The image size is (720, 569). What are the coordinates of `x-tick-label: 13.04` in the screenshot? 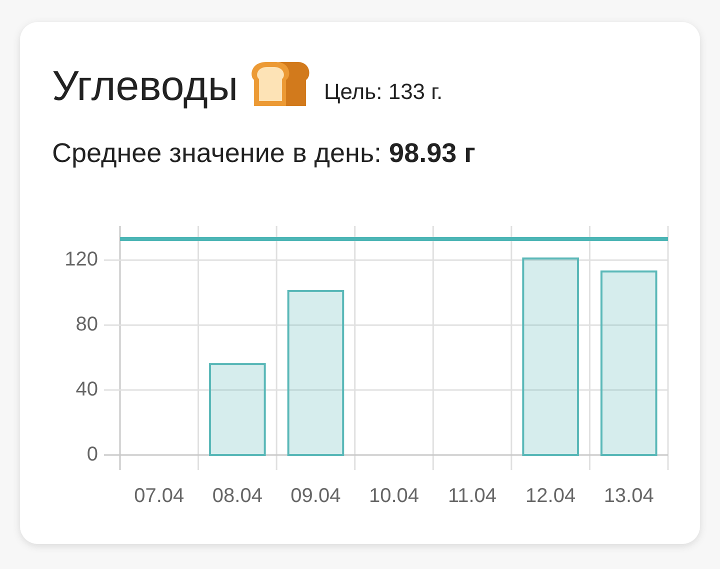 It's located at (629, 496).